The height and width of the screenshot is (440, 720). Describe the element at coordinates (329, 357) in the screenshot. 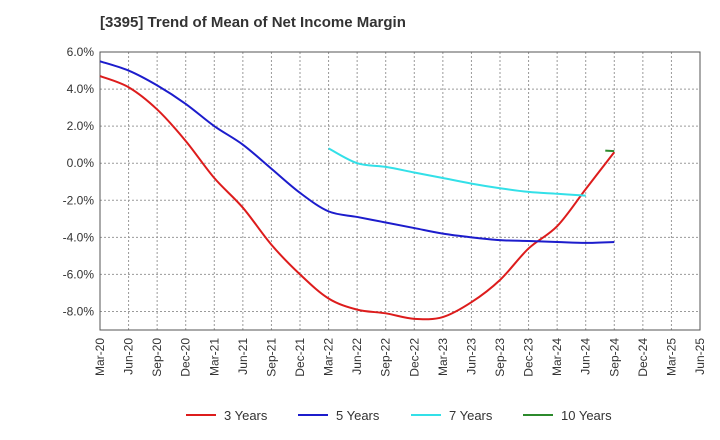

I see `x-tick-label: Mar-22` at that location.